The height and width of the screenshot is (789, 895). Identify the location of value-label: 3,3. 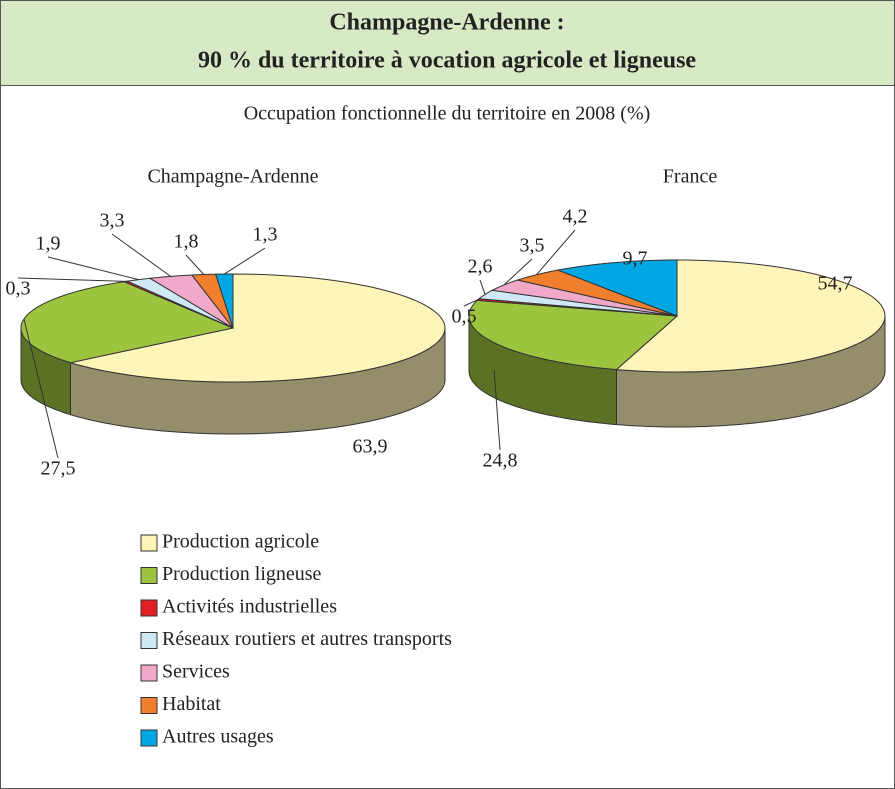
(112, 221).